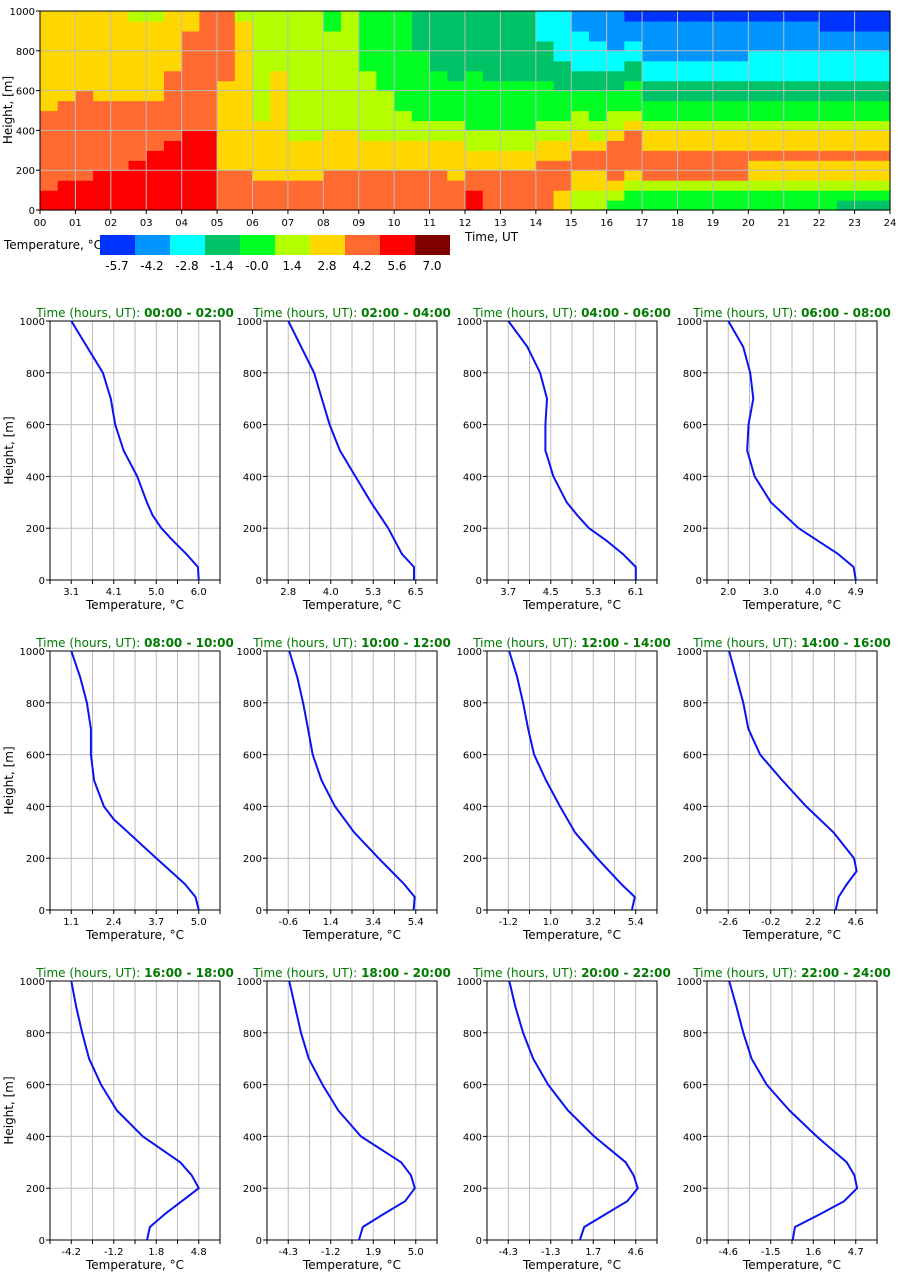  I want to click on y-tick-label: 0, so click(479, 1241).